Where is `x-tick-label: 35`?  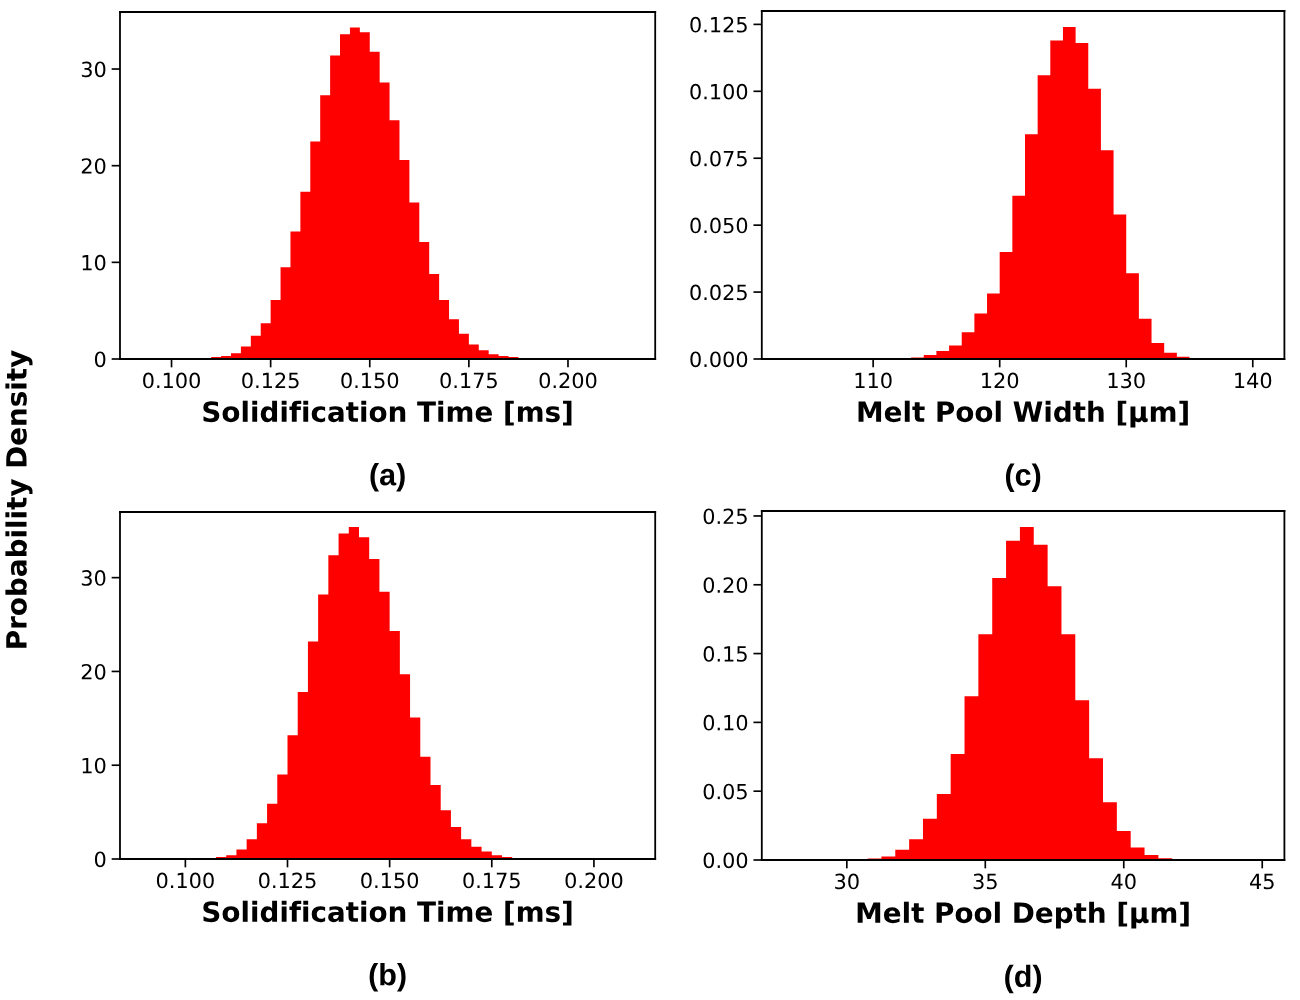 x-tick-label: 35 is located at coordinates (985, 881).